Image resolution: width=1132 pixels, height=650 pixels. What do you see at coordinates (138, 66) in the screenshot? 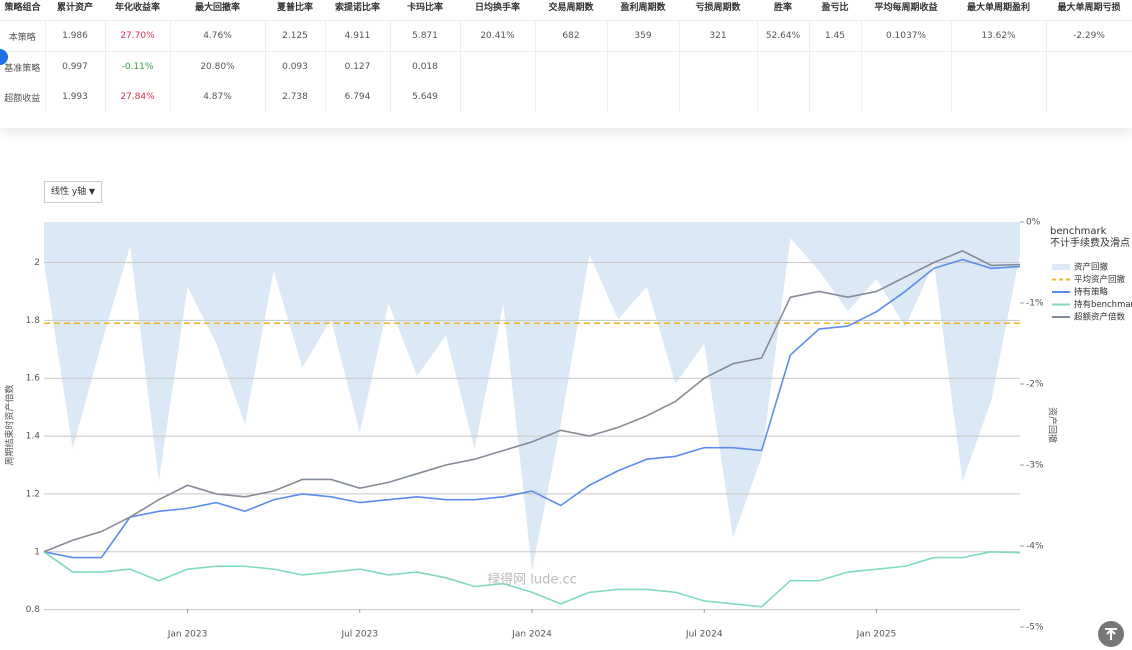
I see `cell: -0.11%` at bounding box center [138, 66].